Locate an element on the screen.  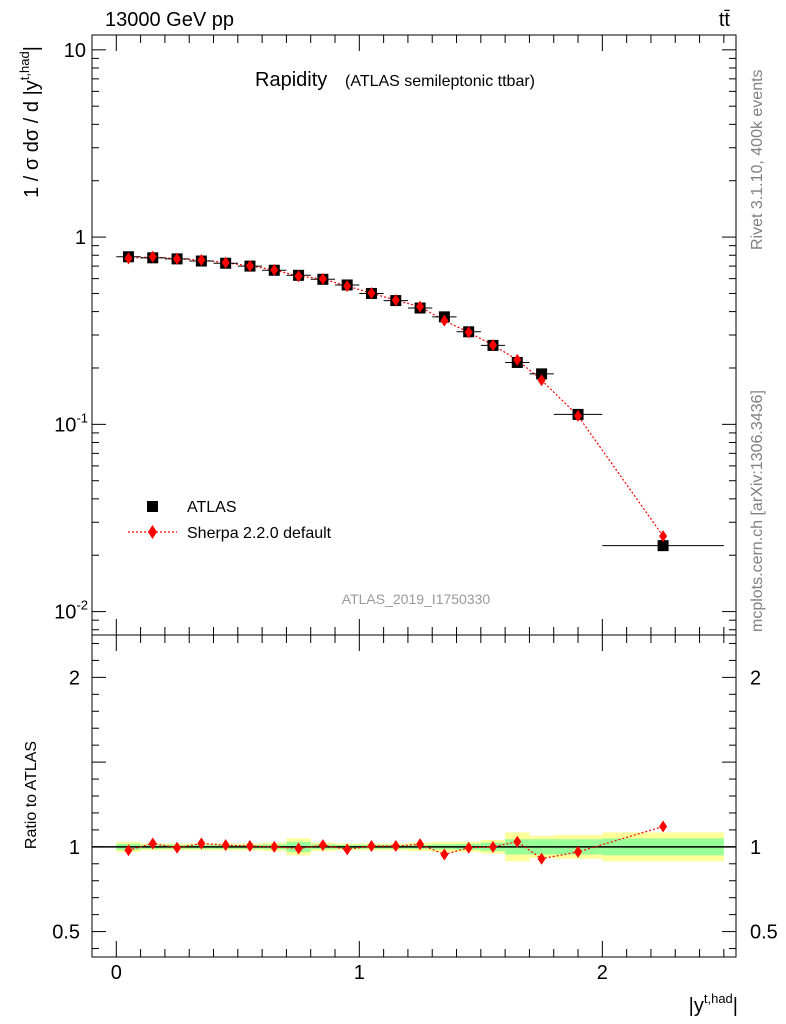
ratio-y-tick-label-right: 2 is located at coordinates (755, 678).